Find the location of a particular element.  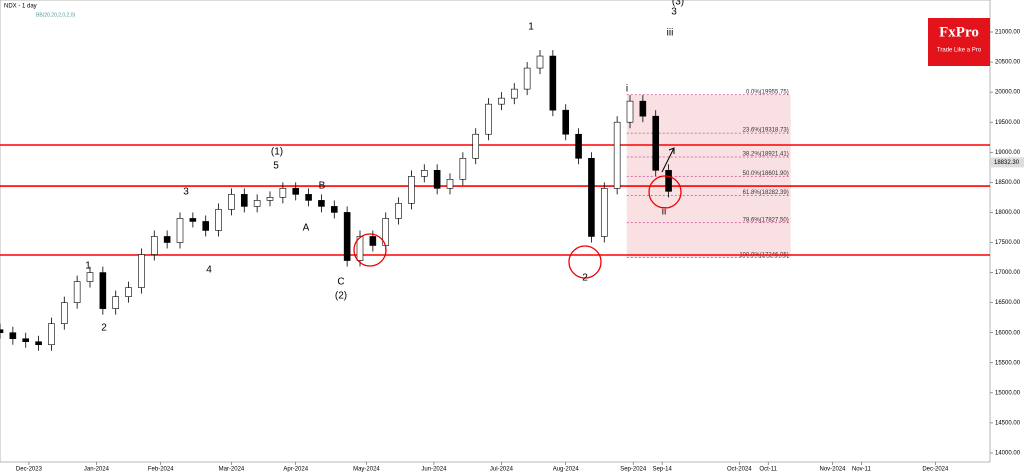

wave-label: ii is located at coordinates (664, 212).